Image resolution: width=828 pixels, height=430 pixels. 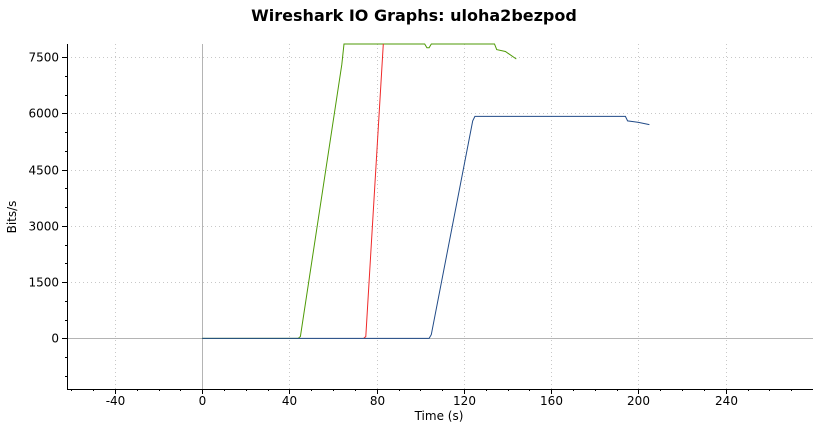 What do you see at coordinates (439, 416) in the screenshot?
I see `x-axis-label: Time (s)` at bounding box center [439, 416].